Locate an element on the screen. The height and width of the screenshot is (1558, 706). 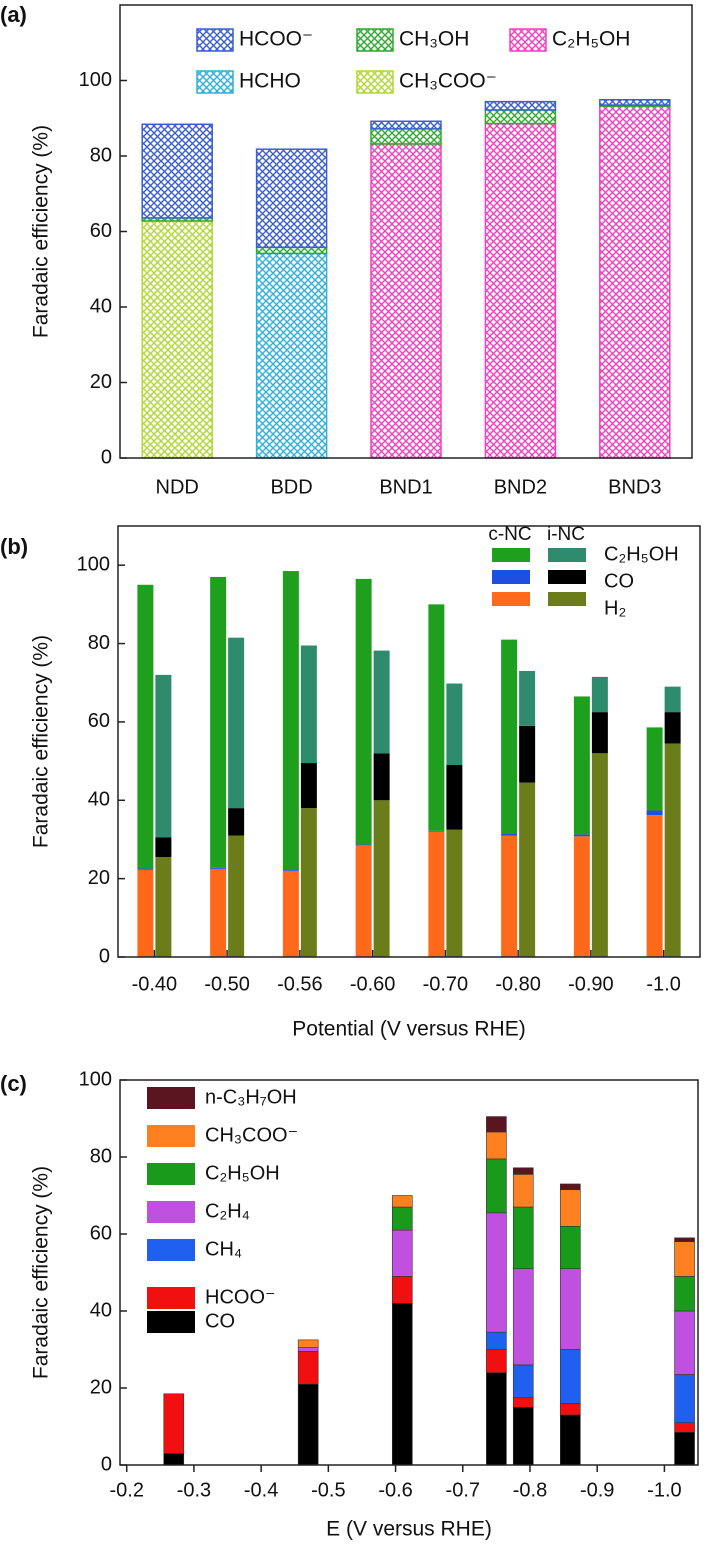
y-tick-label: 40 is located at coordinates (101, 306).